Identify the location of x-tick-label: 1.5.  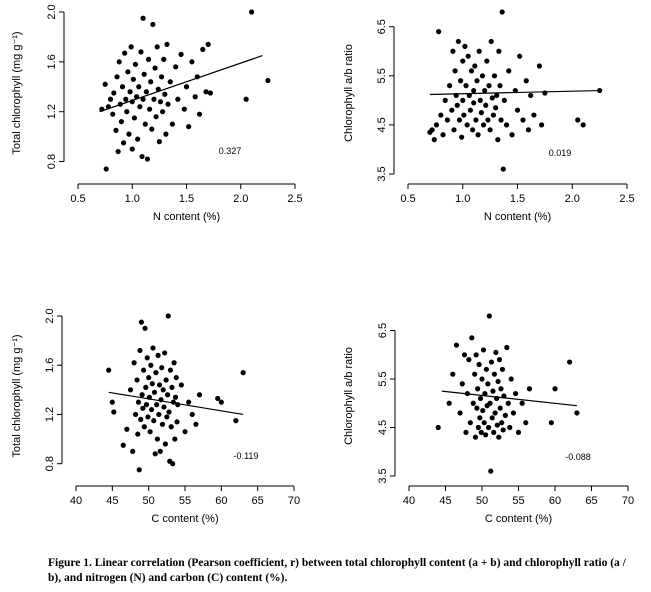
(517, 199).